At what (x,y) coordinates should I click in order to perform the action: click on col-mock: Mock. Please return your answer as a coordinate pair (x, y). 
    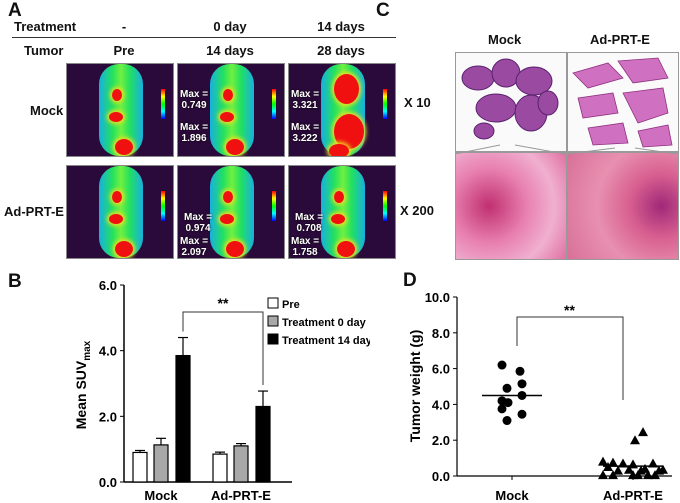
    Looking at the image, I should click on (505, 39).